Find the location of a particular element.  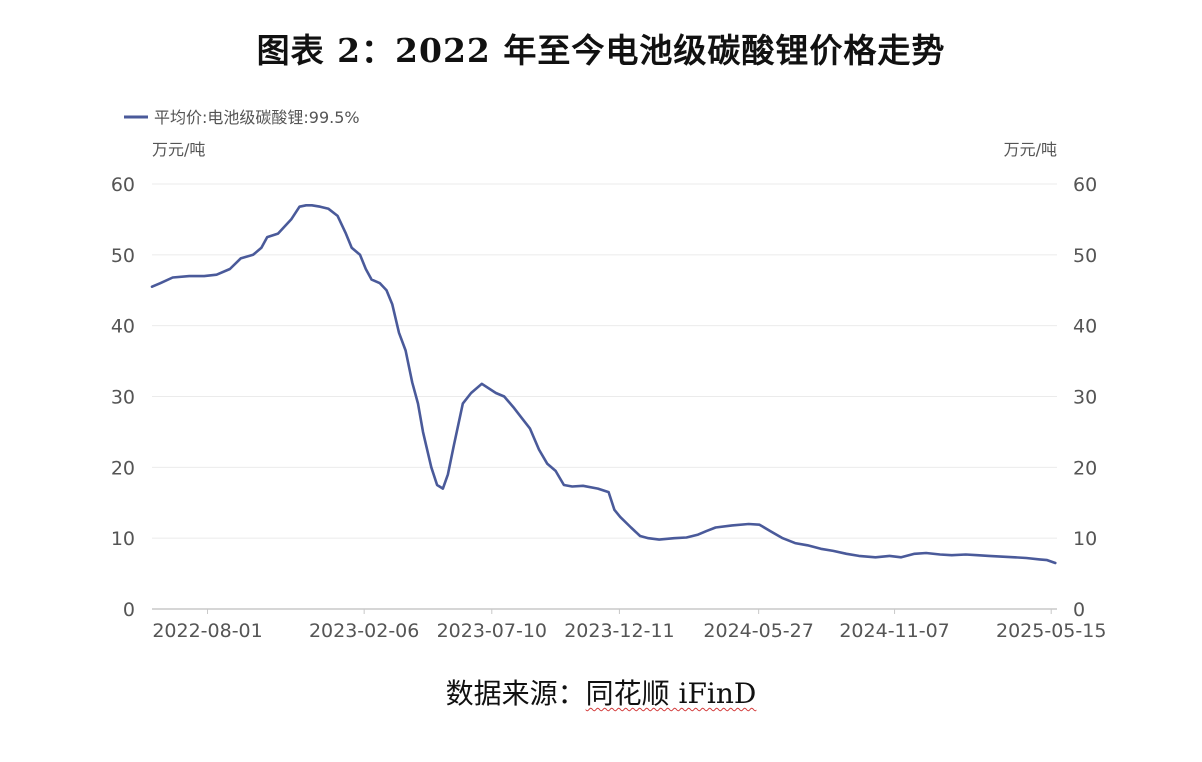

y-tick-label-right: 50 is located at coordinates (1085, 256).